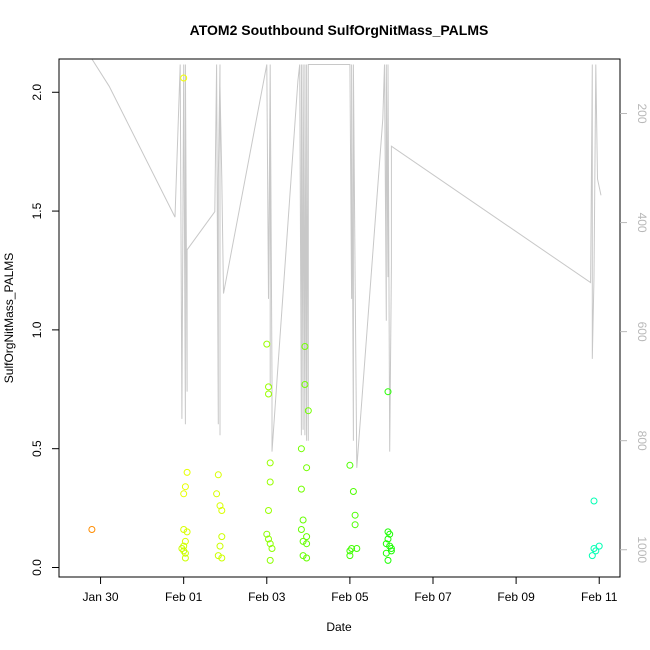 Image resolution: width=650 pixels, height=650 pixels. Describe the element at coordinates (37, 210) in the screenshot. I see `y-tick-label: 1.5` at that location.